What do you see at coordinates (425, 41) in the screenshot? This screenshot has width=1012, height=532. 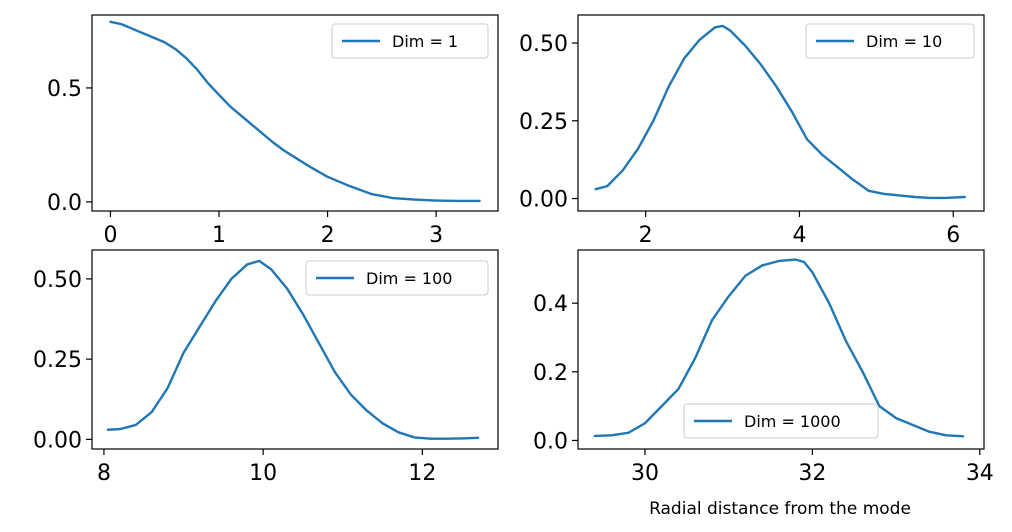 I see `legend-entry-label: Dim = 1` at bounding box center [425, 41].